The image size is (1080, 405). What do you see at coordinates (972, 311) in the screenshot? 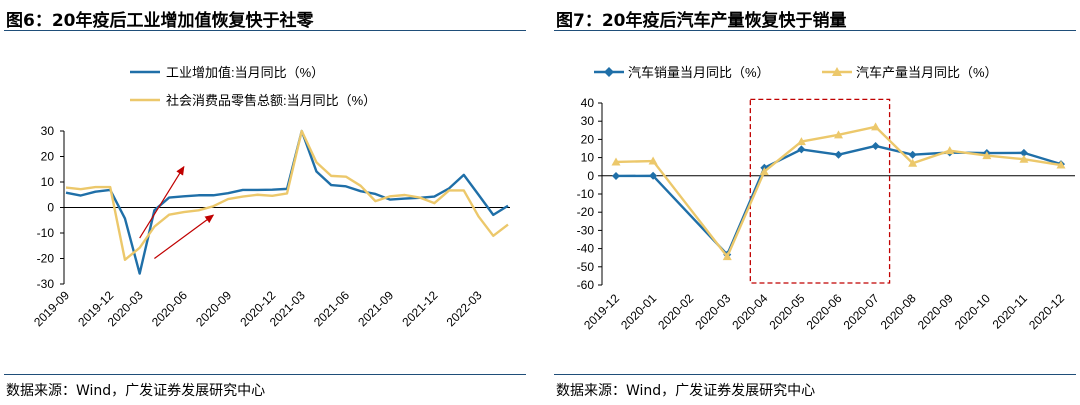
I see `right-x-tick-label: 2020-10` at bounding box center [972, 311].